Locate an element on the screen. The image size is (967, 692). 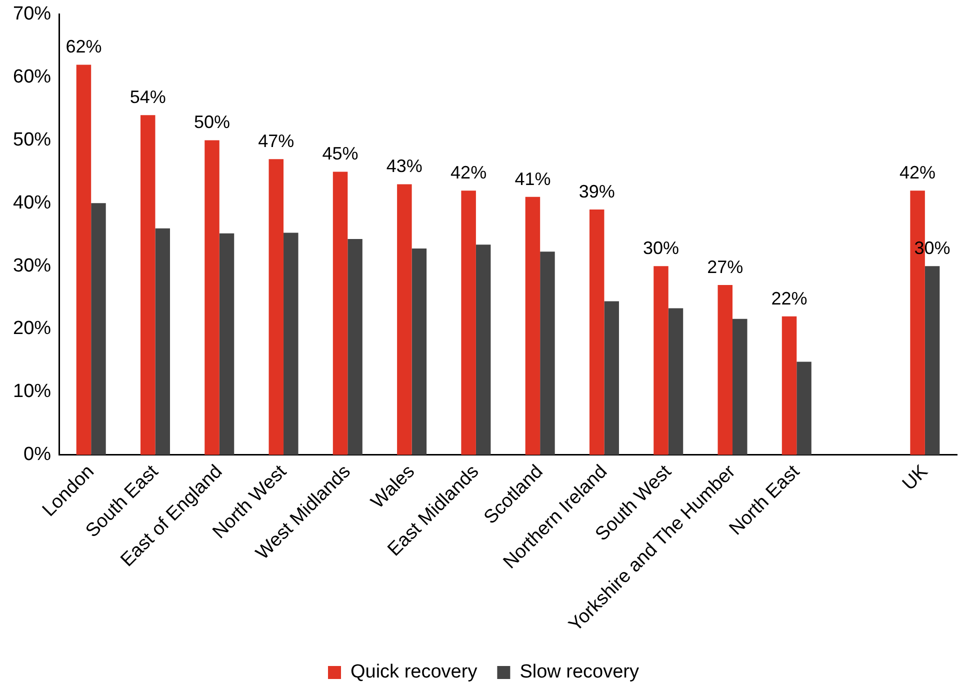
data-label: 45% is located at coordinates (340, 154).